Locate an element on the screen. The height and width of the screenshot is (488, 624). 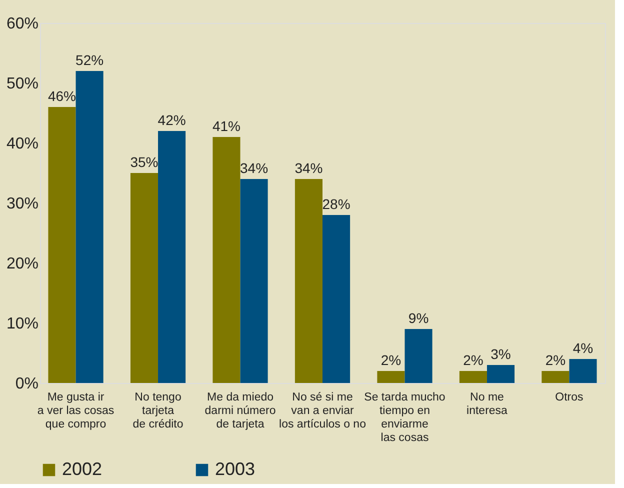
x-tick-label: No sé si me van a enviar los artículos o no is located at coordinates (322, 411).